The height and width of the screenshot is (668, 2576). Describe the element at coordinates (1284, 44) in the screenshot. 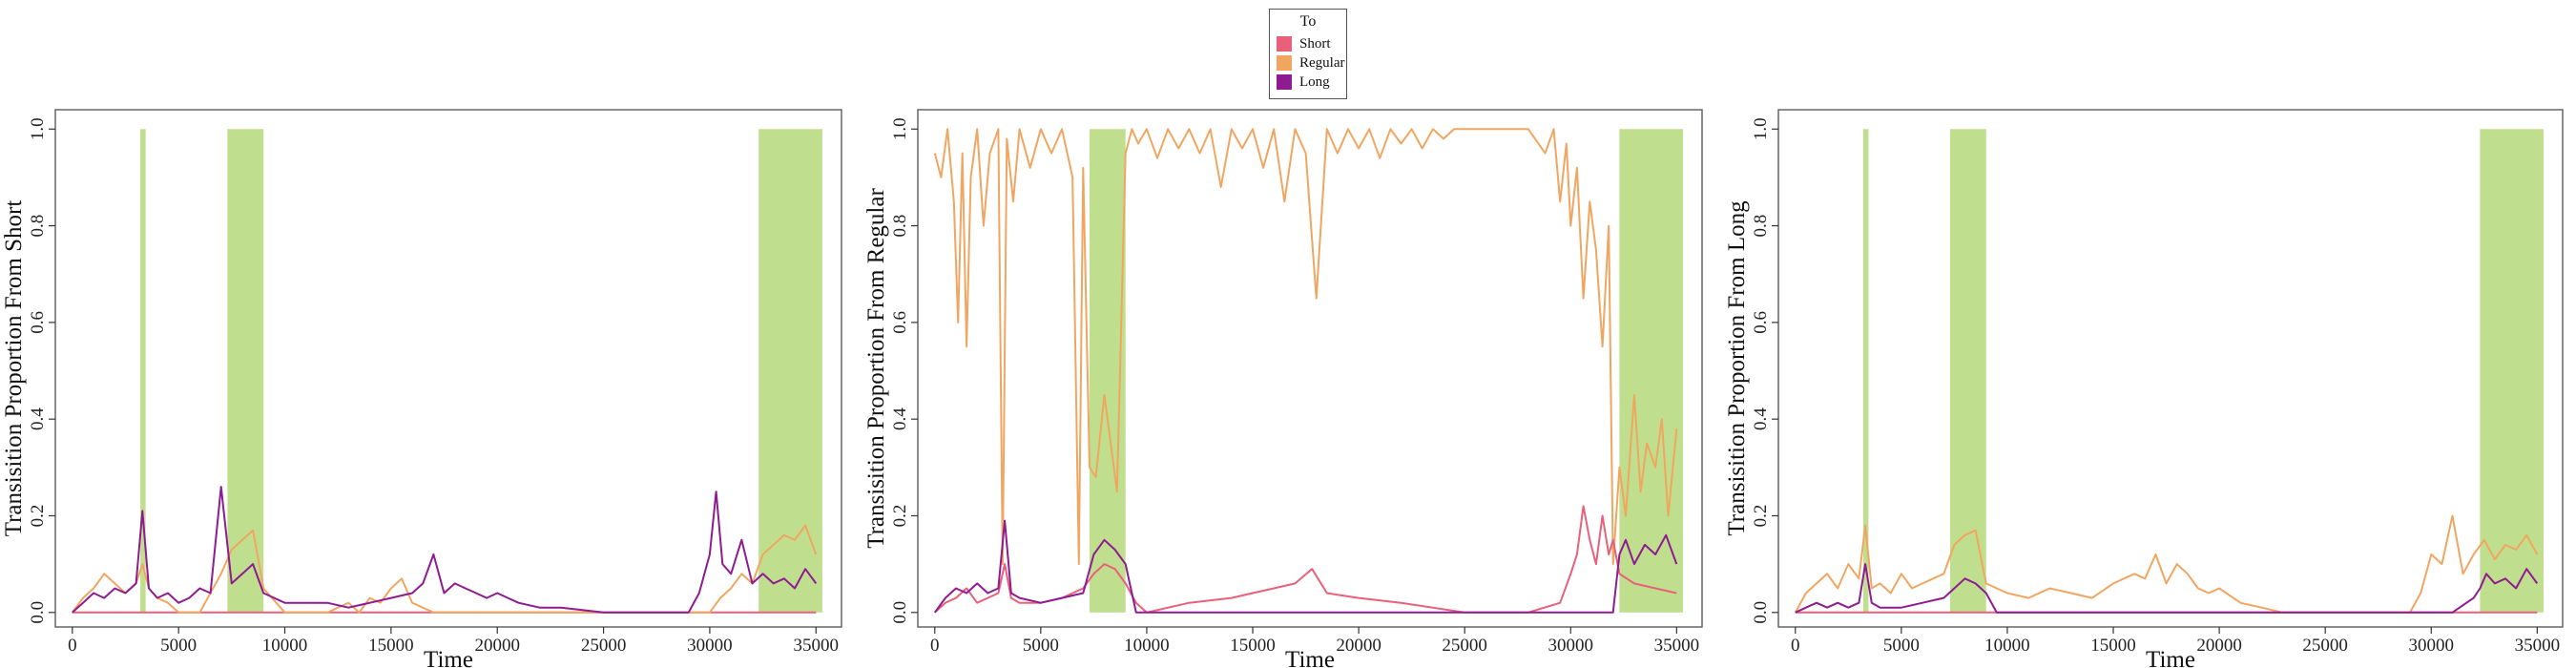

I see `legend-swatch-short` at that location.